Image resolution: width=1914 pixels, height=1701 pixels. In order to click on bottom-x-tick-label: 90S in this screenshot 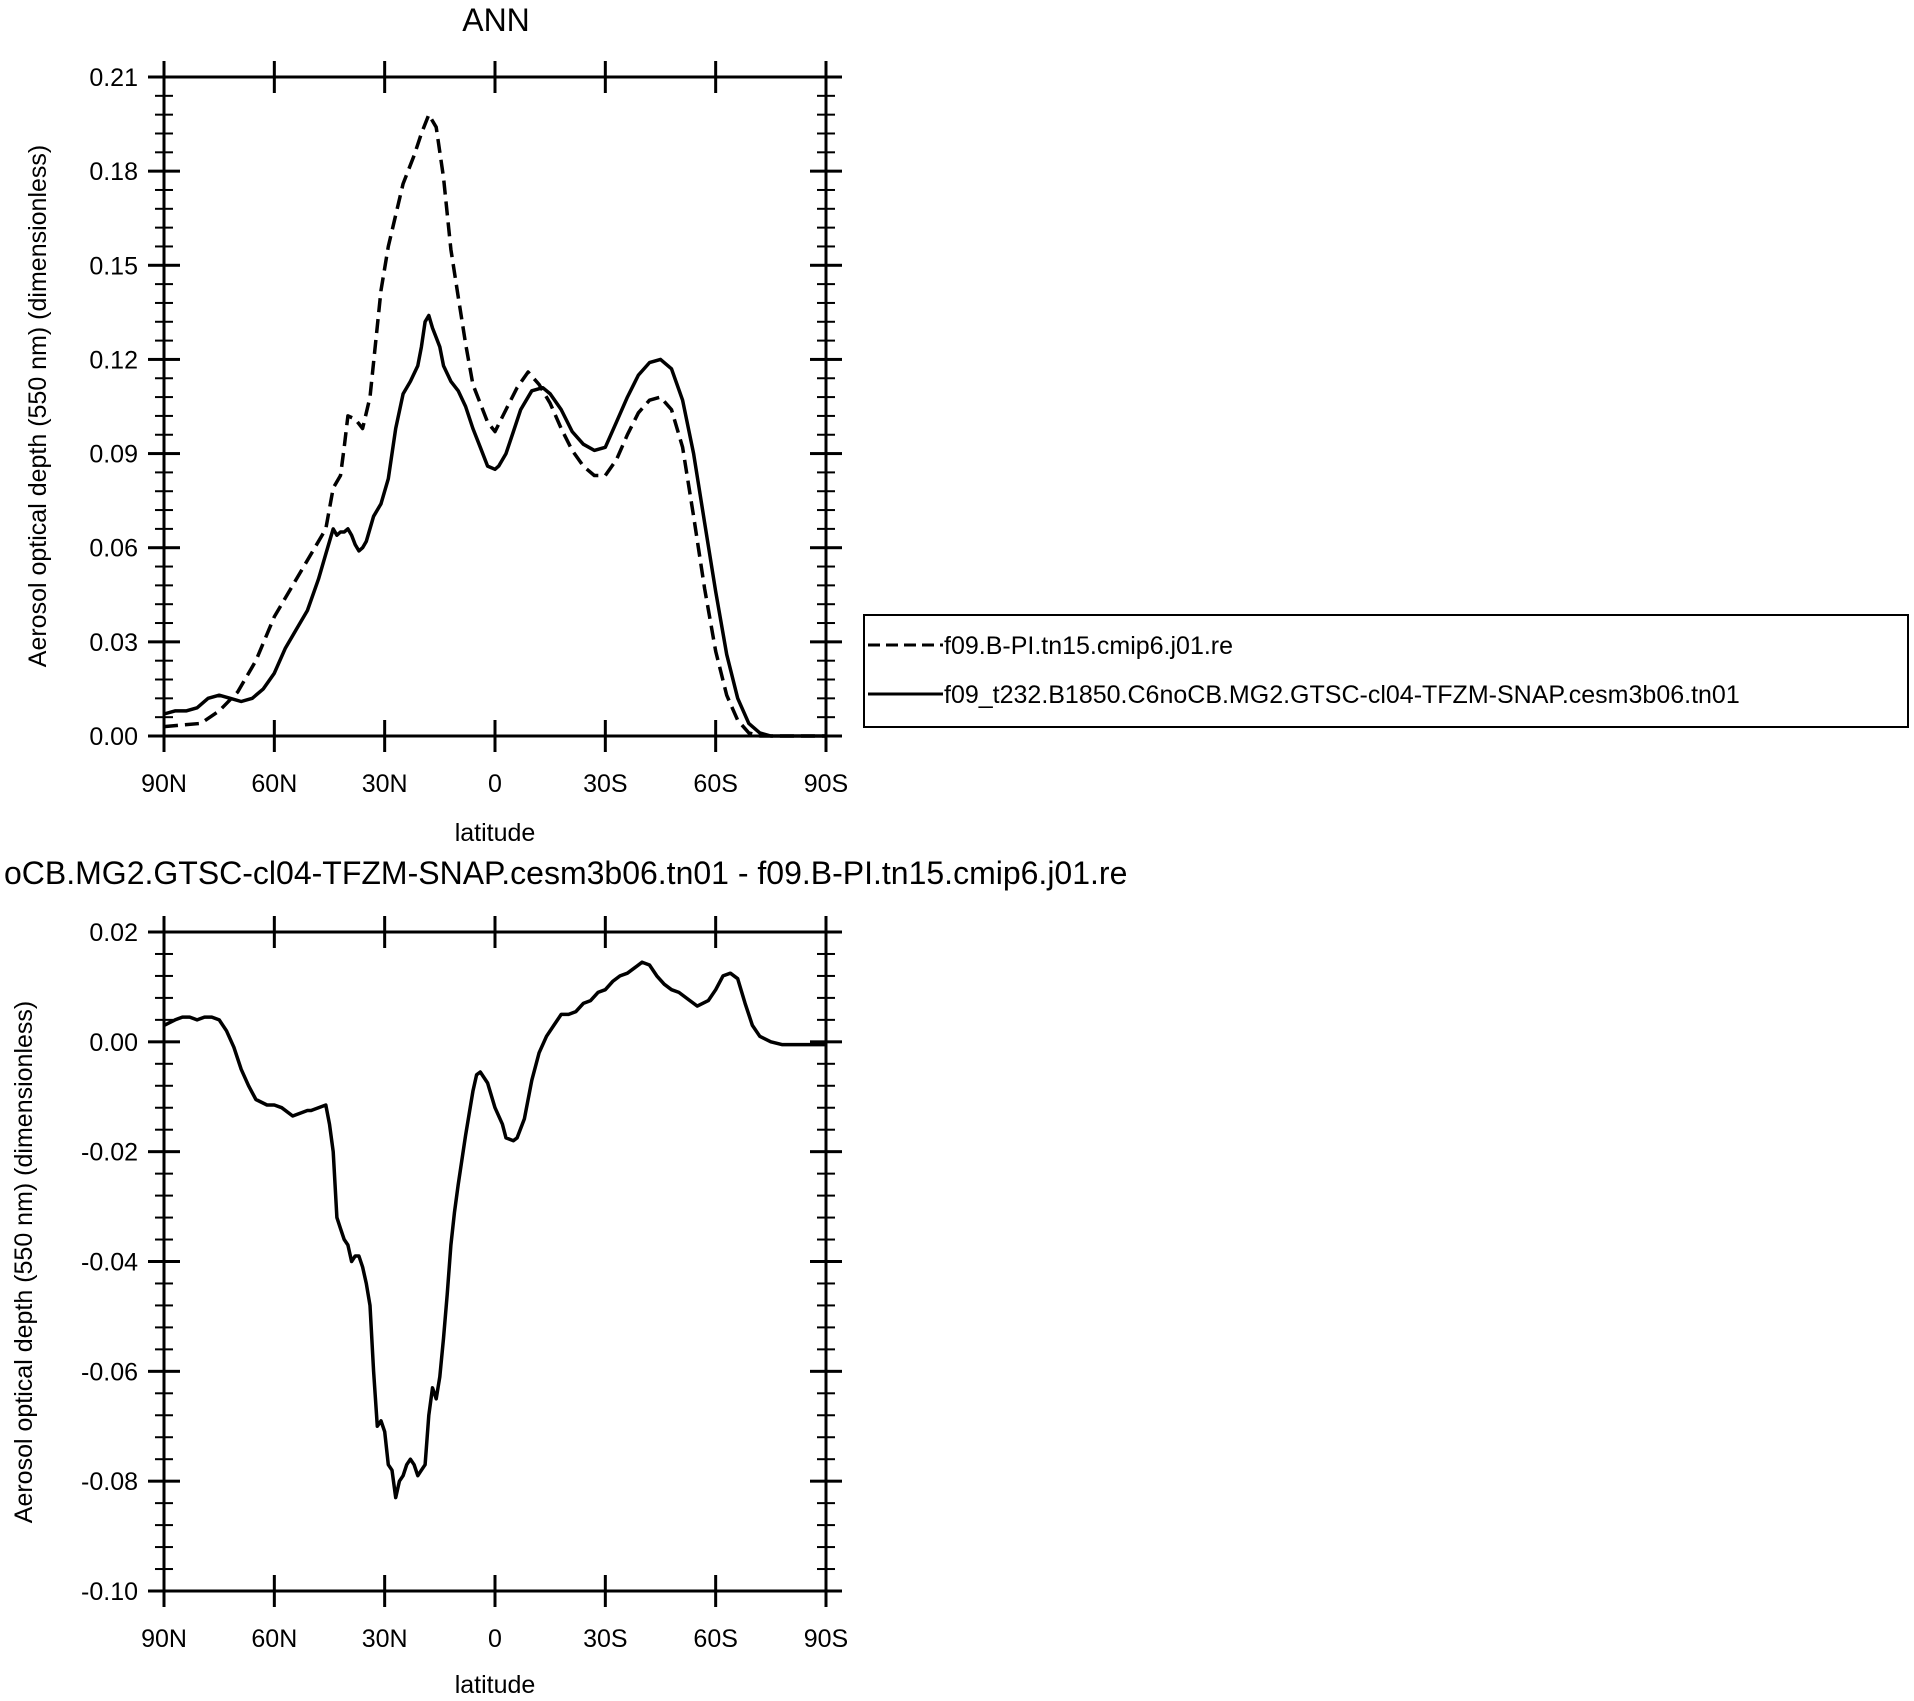, I will do `click(826, 1639)`.